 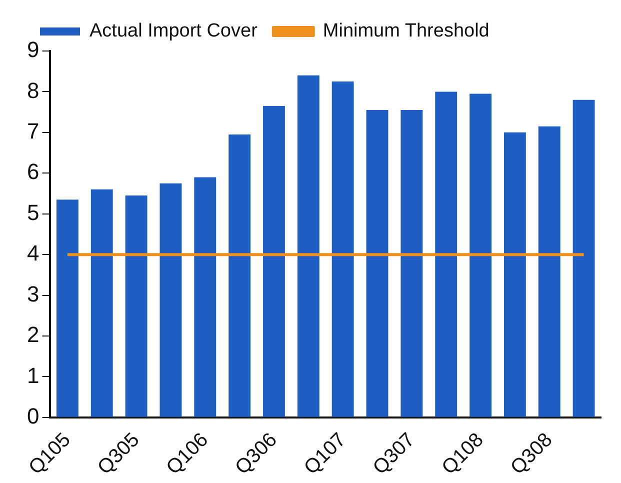 I want to click on y-tick-label: 5, so click(x=33, y=212).